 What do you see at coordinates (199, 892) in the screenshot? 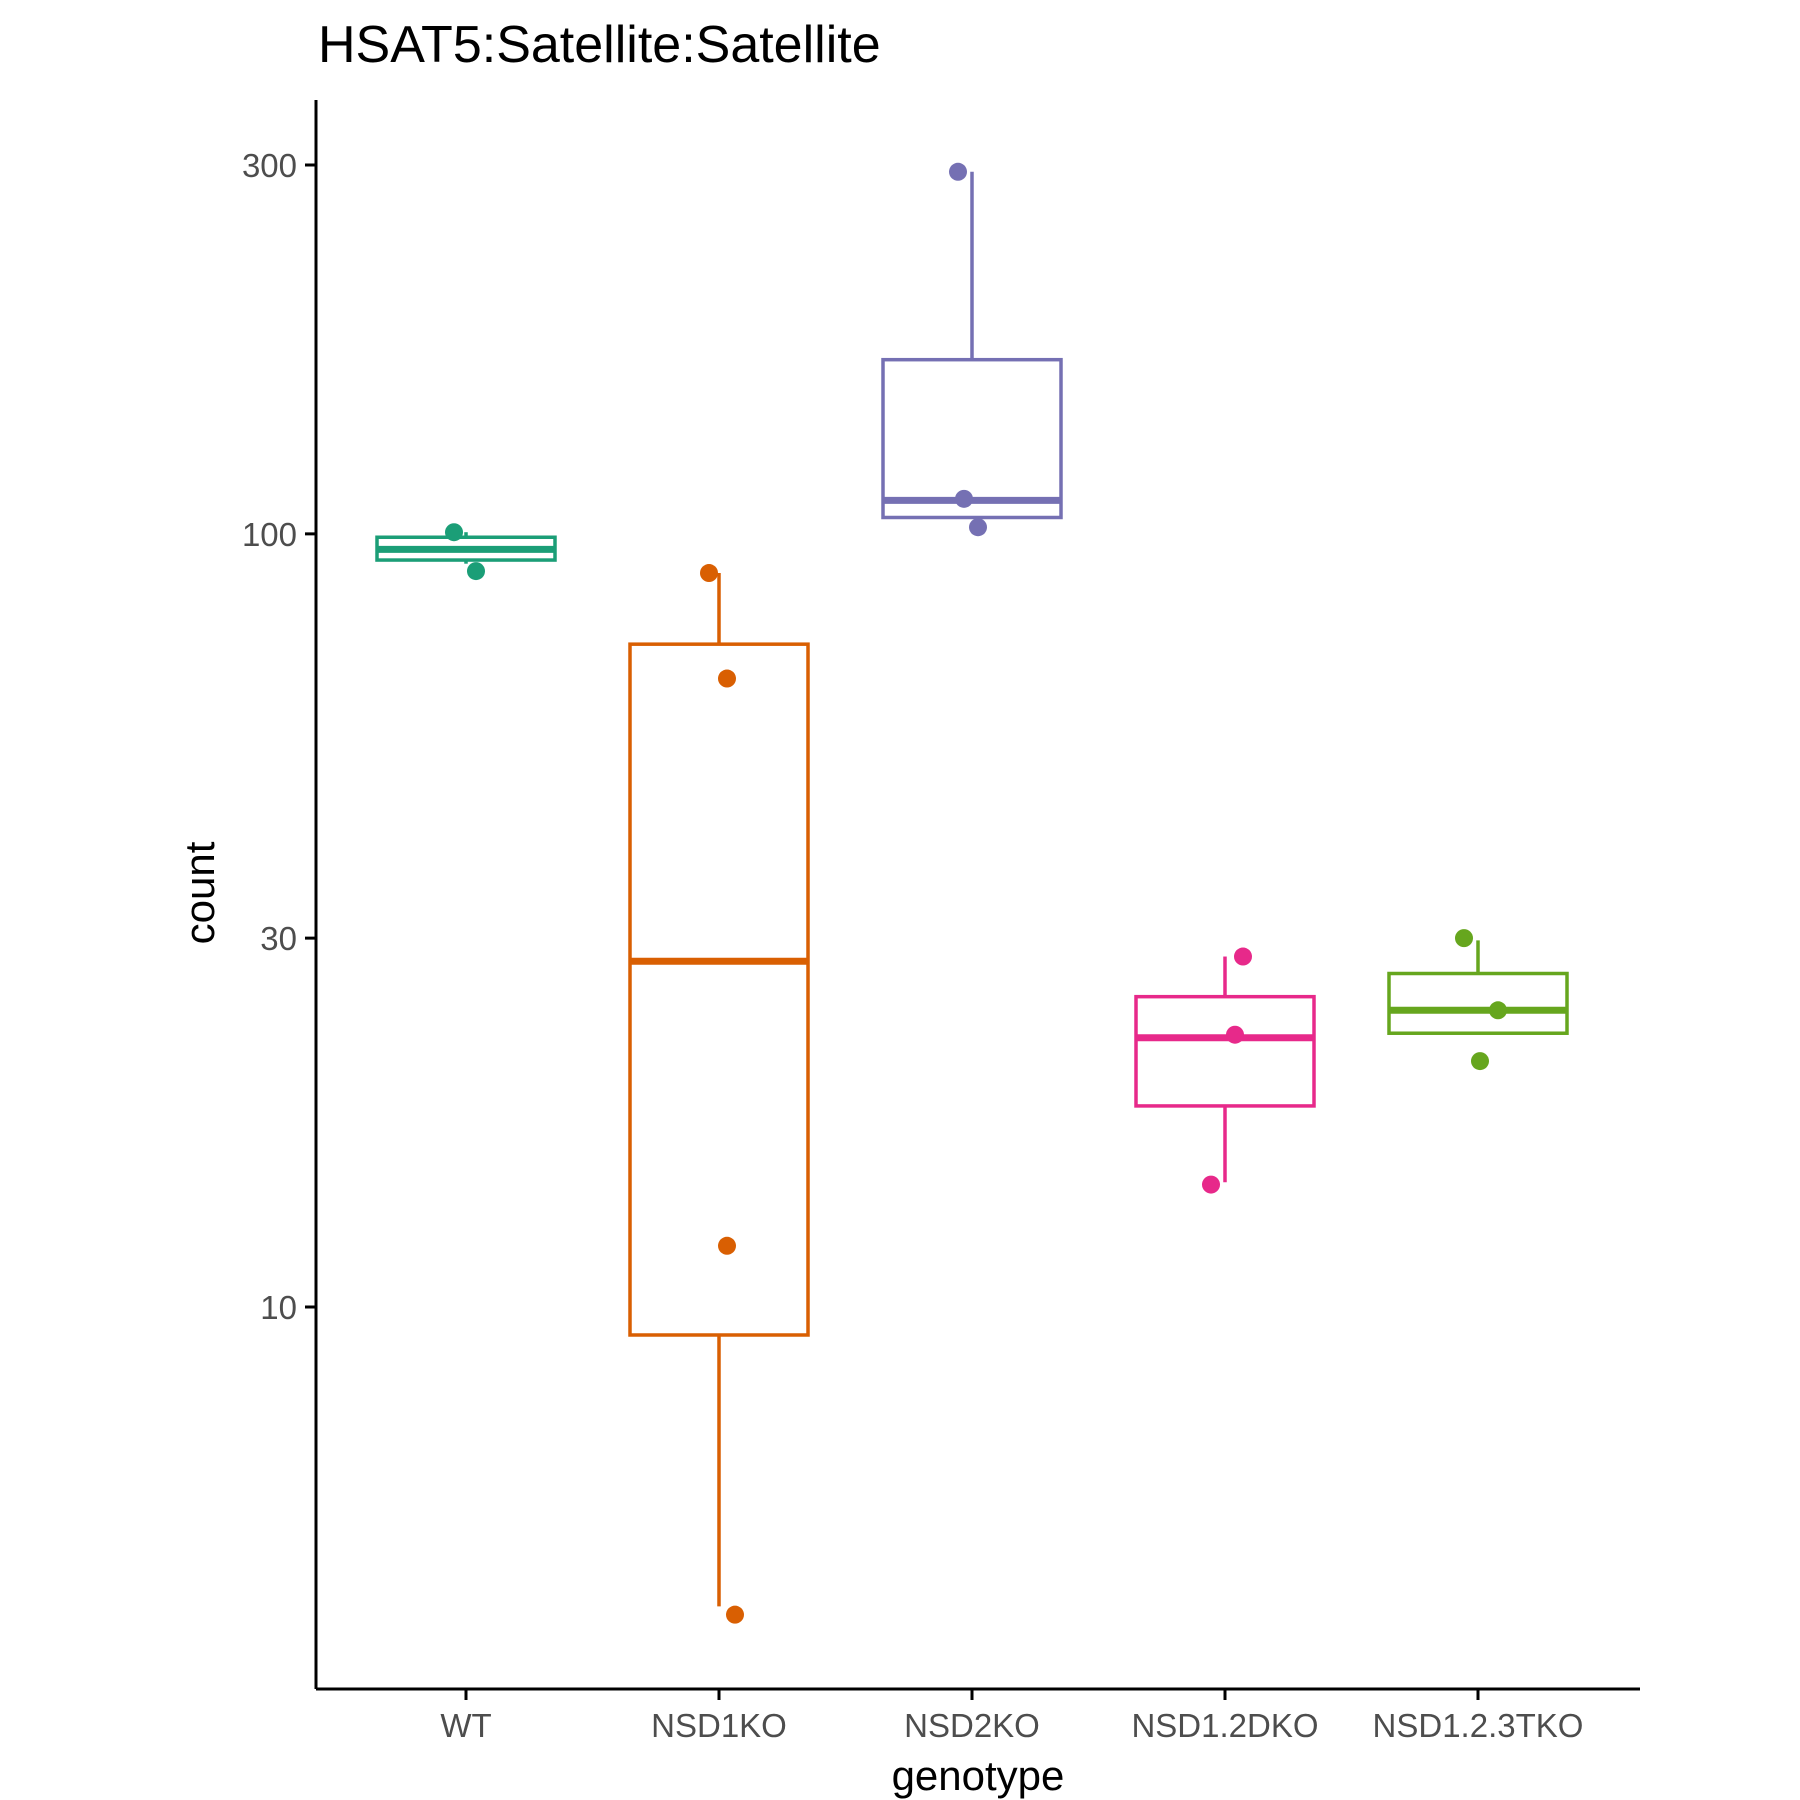
I see `y-axis-title: count` at bounding box center [199, 892].